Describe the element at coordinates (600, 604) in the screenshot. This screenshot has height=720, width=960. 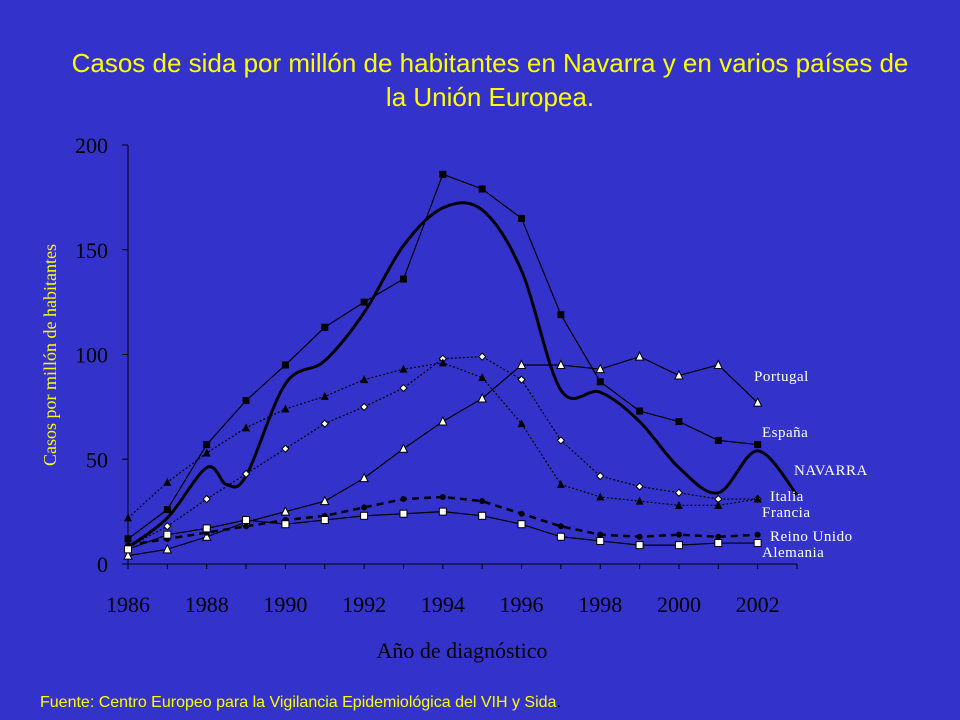
I see `x-tick-label: 1998` at that location.